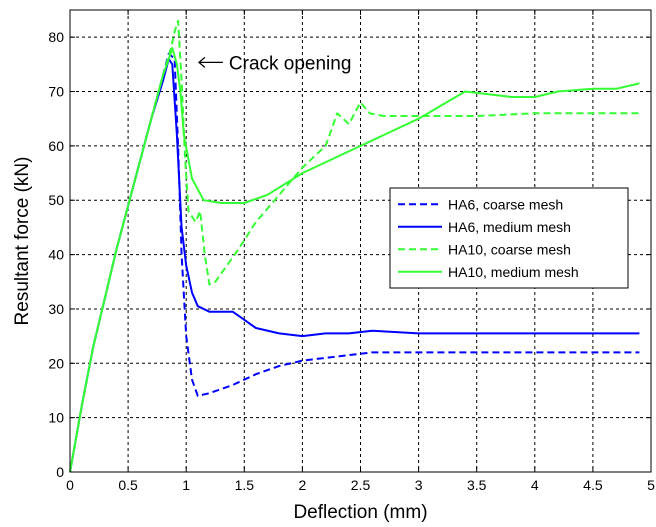 This screenshot has width=656, height=527. What do you see at coordinates (128, 485) in the screenshot?
I see `x-tick-label: 0.5` at bounding box center [128, 485].